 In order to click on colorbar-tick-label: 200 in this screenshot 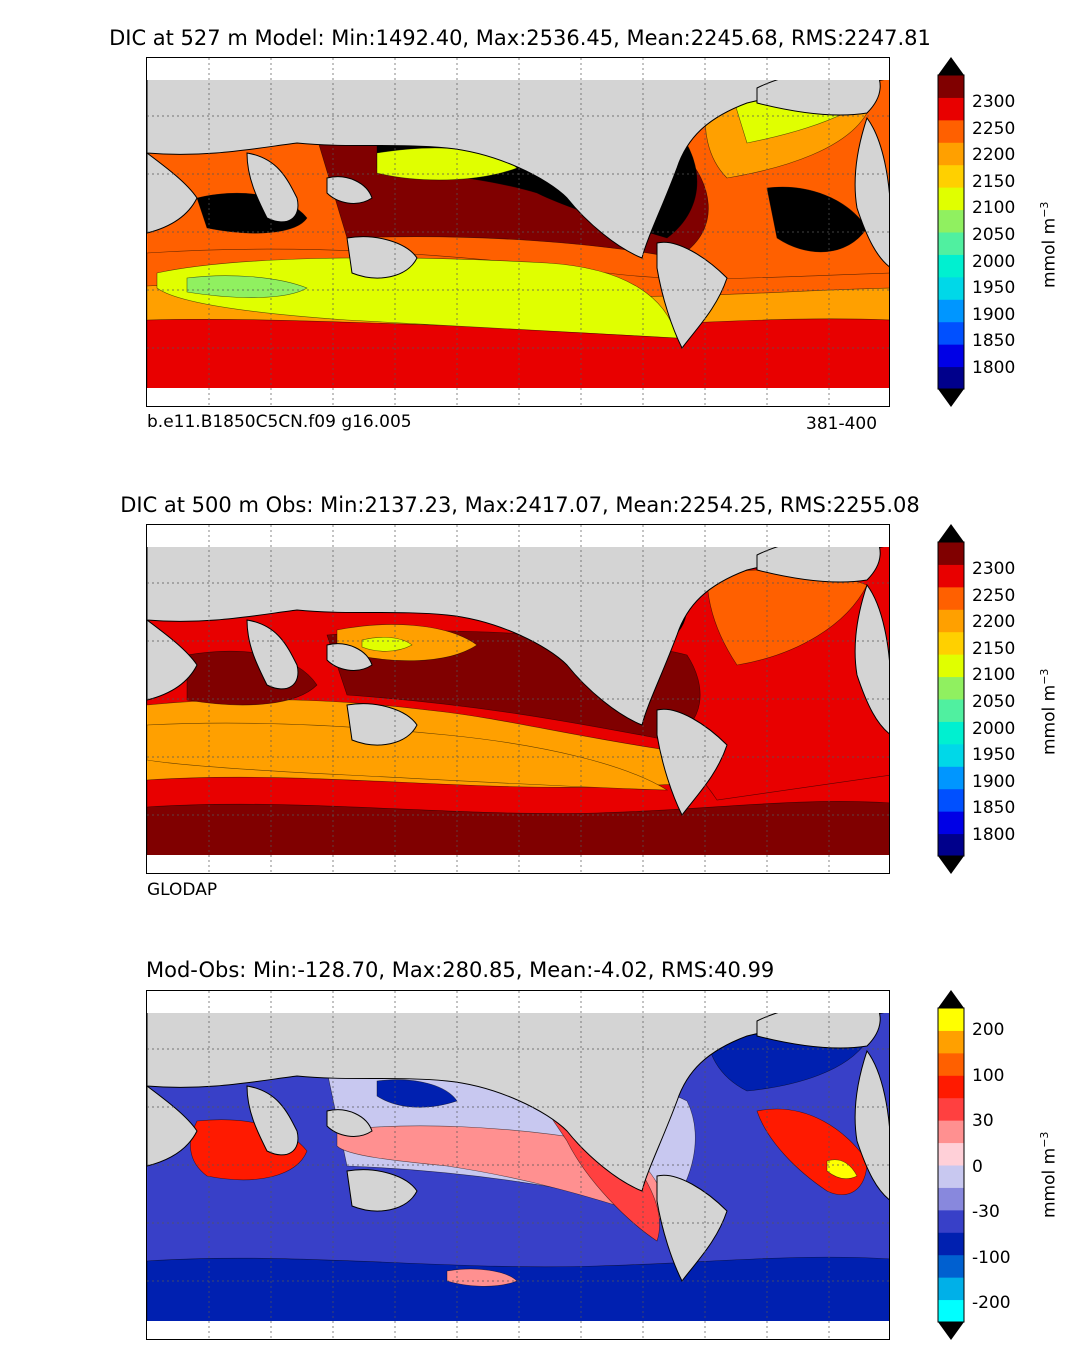, I will do `click(988, 1030)`.